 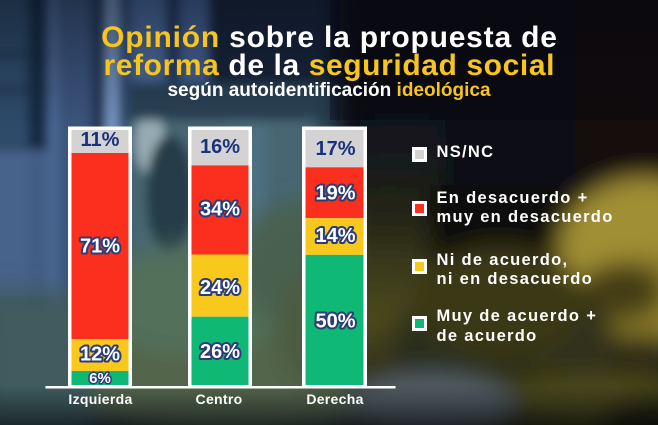 What do you see at coordinates (335, 194) in the screenshot?
I see `svg-text: 19%` at bounding box center [335, 194].